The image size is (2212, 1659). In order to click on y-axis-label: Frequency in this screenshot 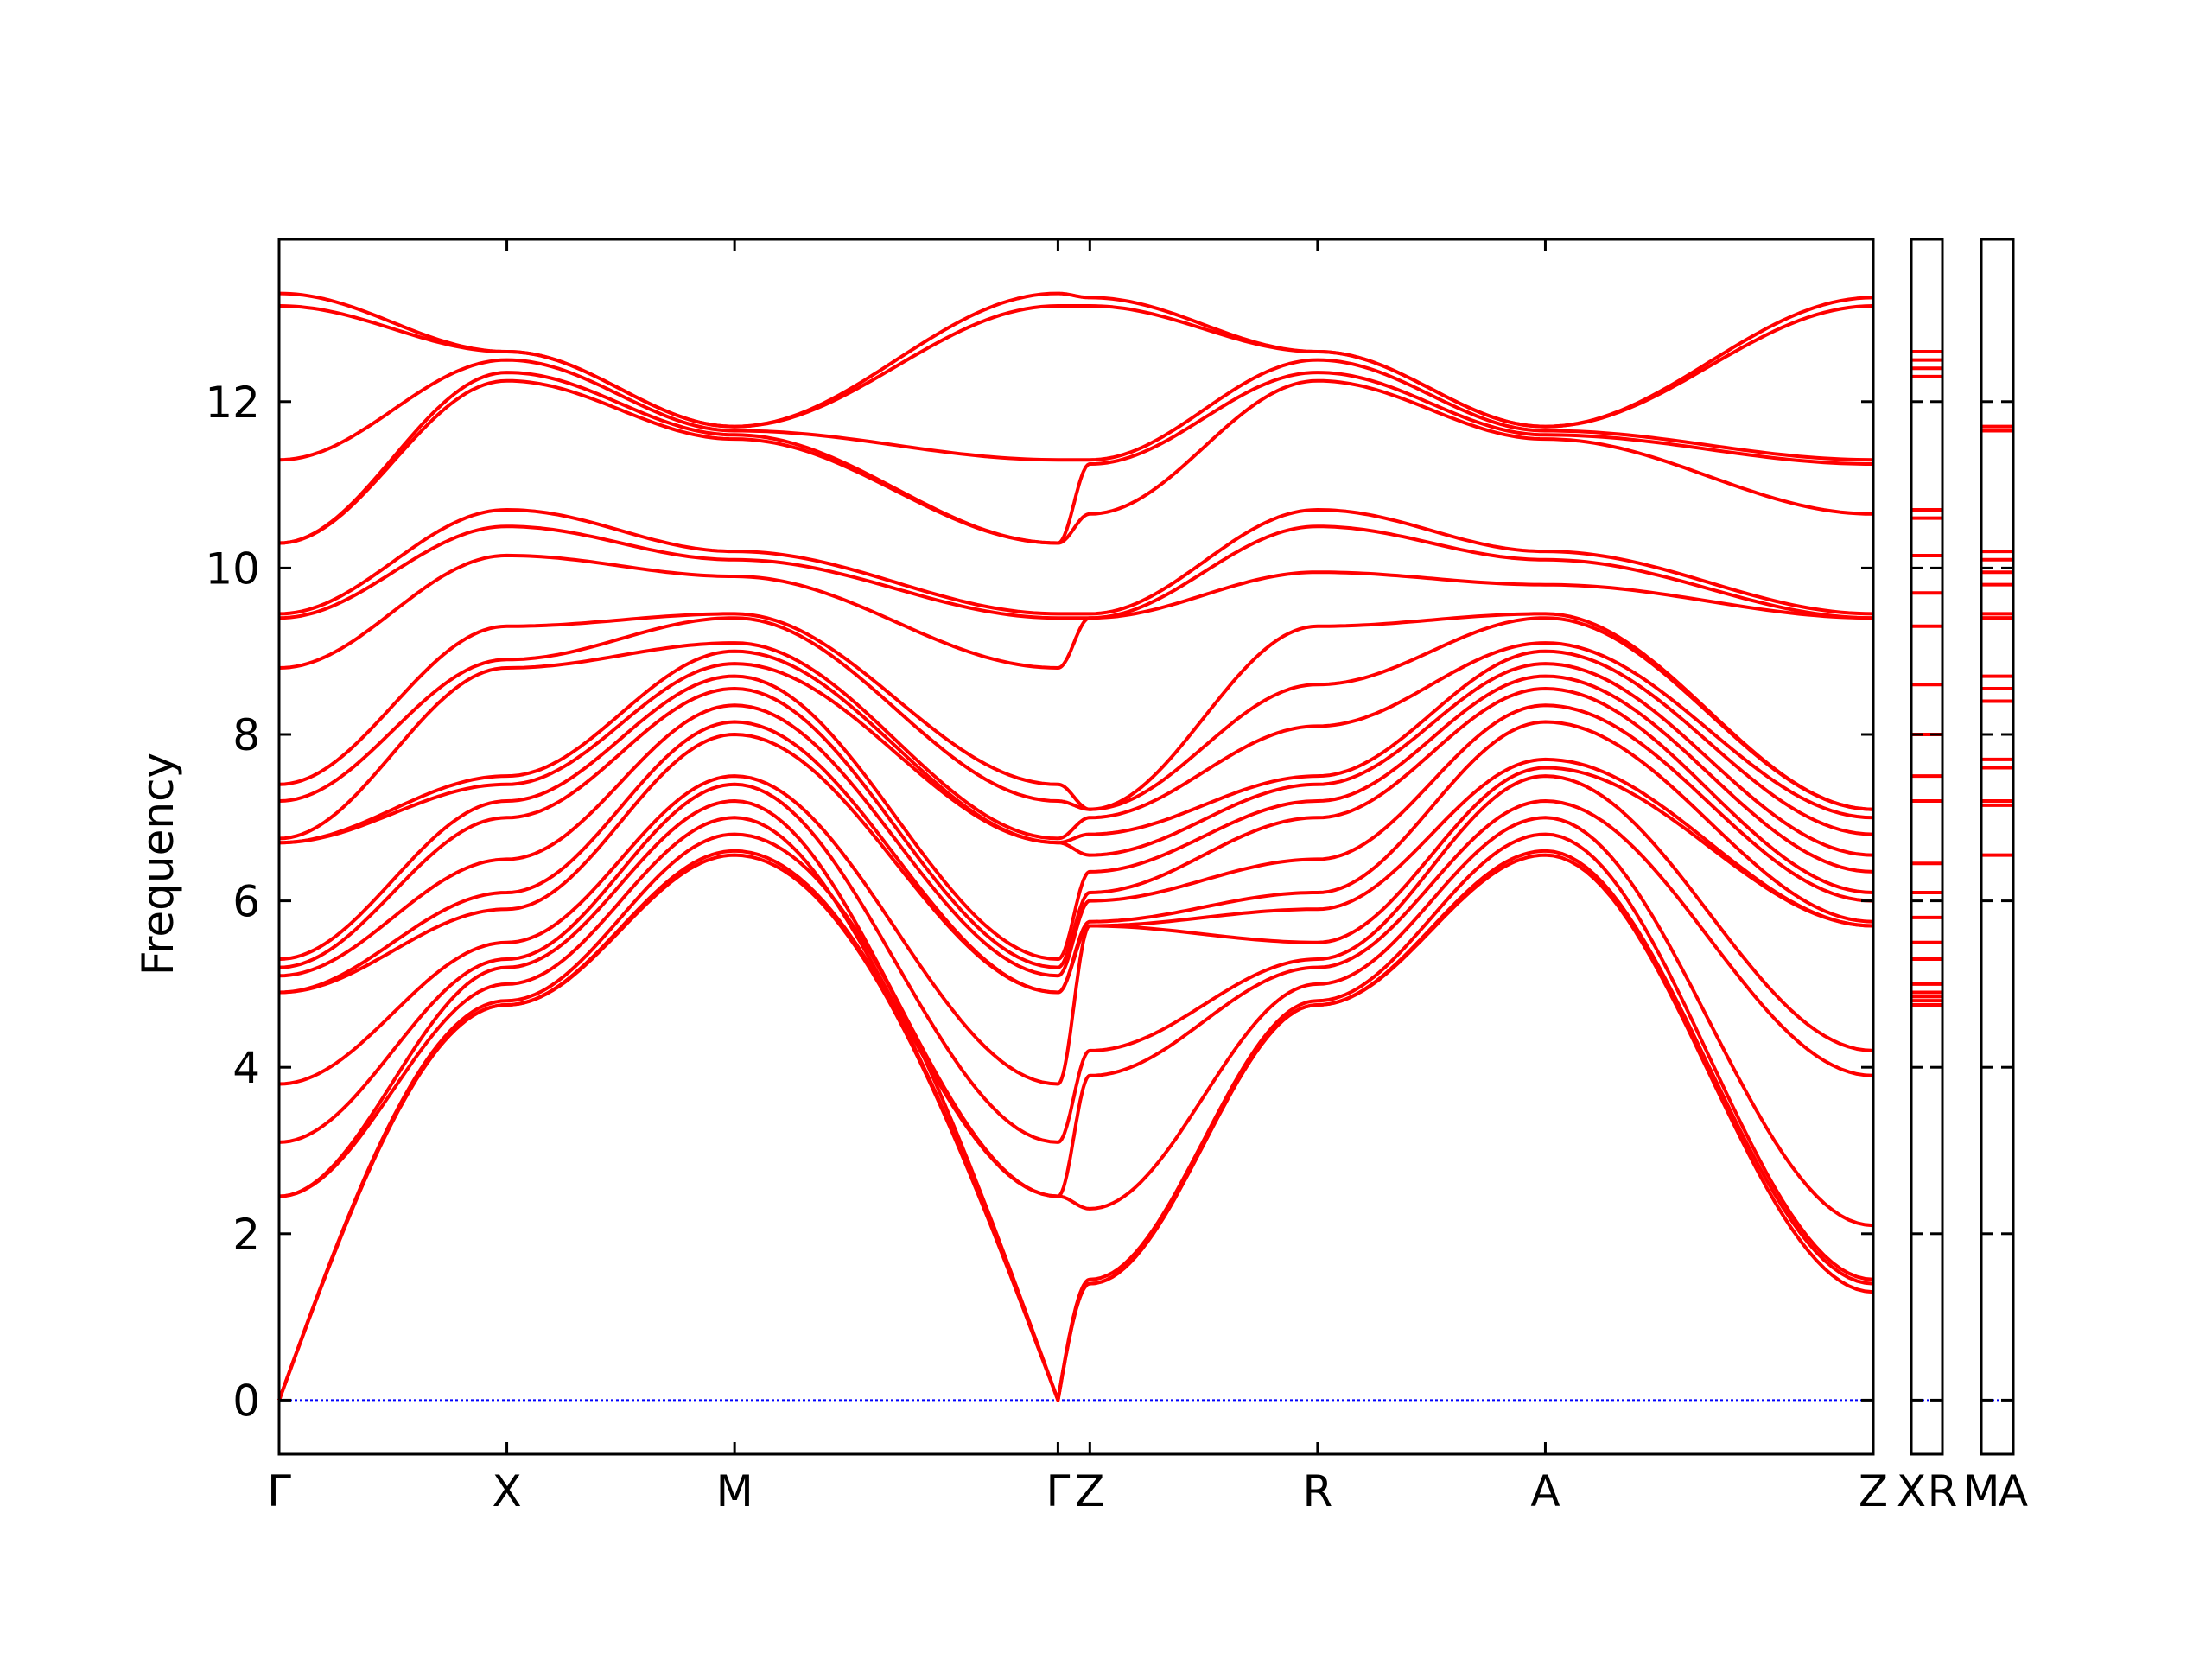, I will do `click(158, 864)`.